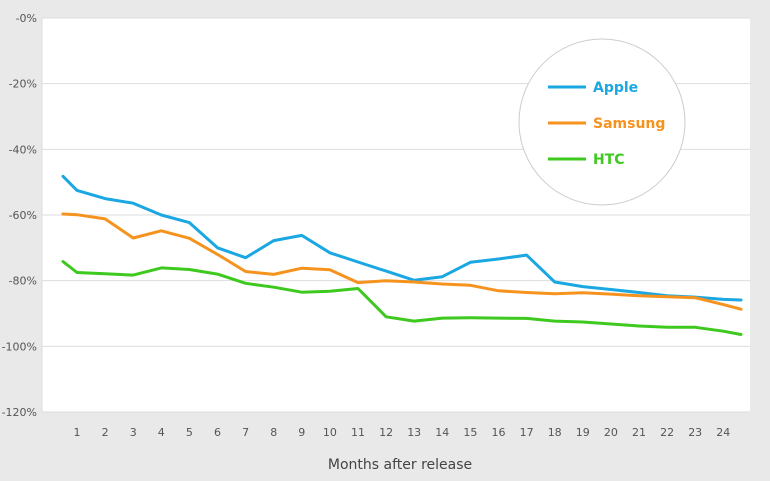 This screenshot has width=770, height=481. I want to click on x-axis-title: Months after release, so click(400, 465).